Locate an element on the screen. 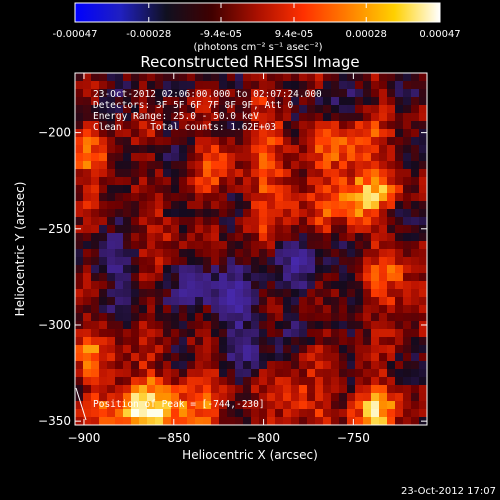 This screenshot has height=500, width=500. annotation-energy-range: Energy Range: 25.0 - 50.0 keV is located at coordinates (176, 116).